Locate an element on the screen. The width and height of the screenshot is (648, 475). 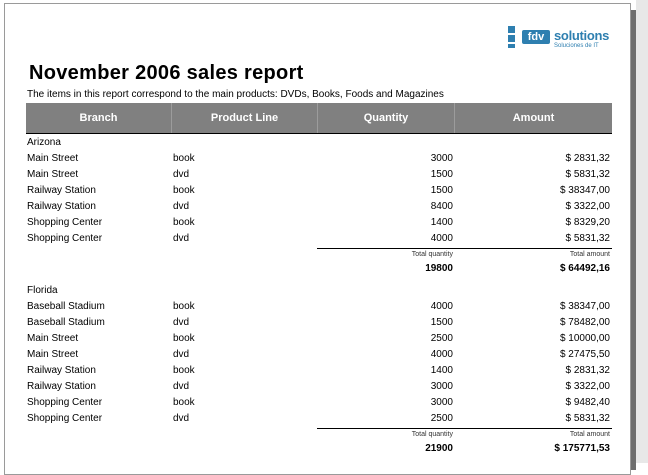
logo-tagline: Soluciones de IT is located at coordinates (576, 46).